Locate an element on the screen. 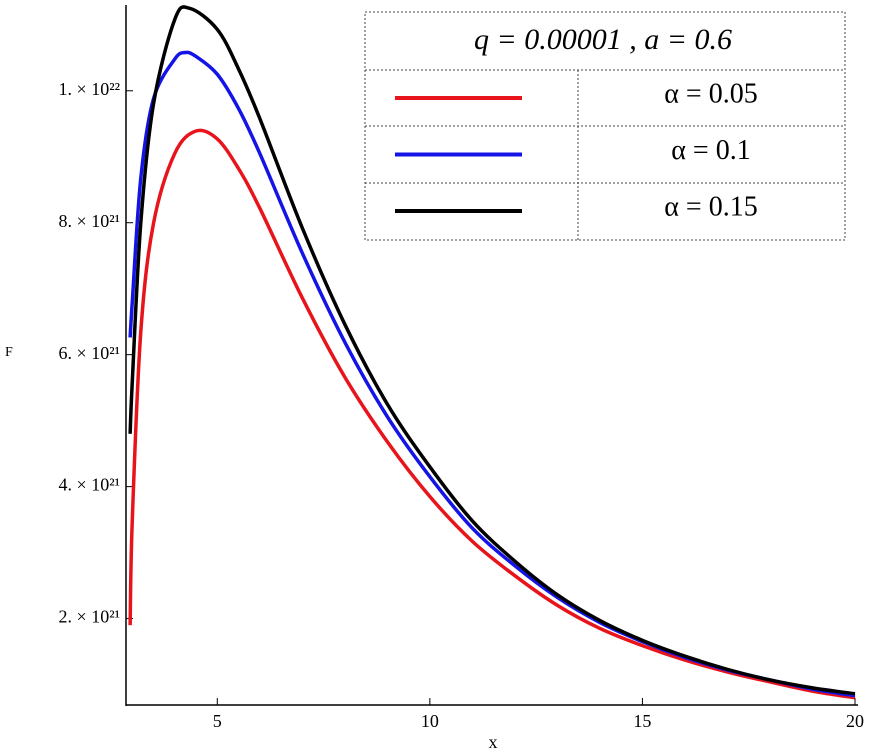 This screenshot has height=752, width=871. y-tick-label: 2. × 10²¹ is located at coordinates (89, 617).